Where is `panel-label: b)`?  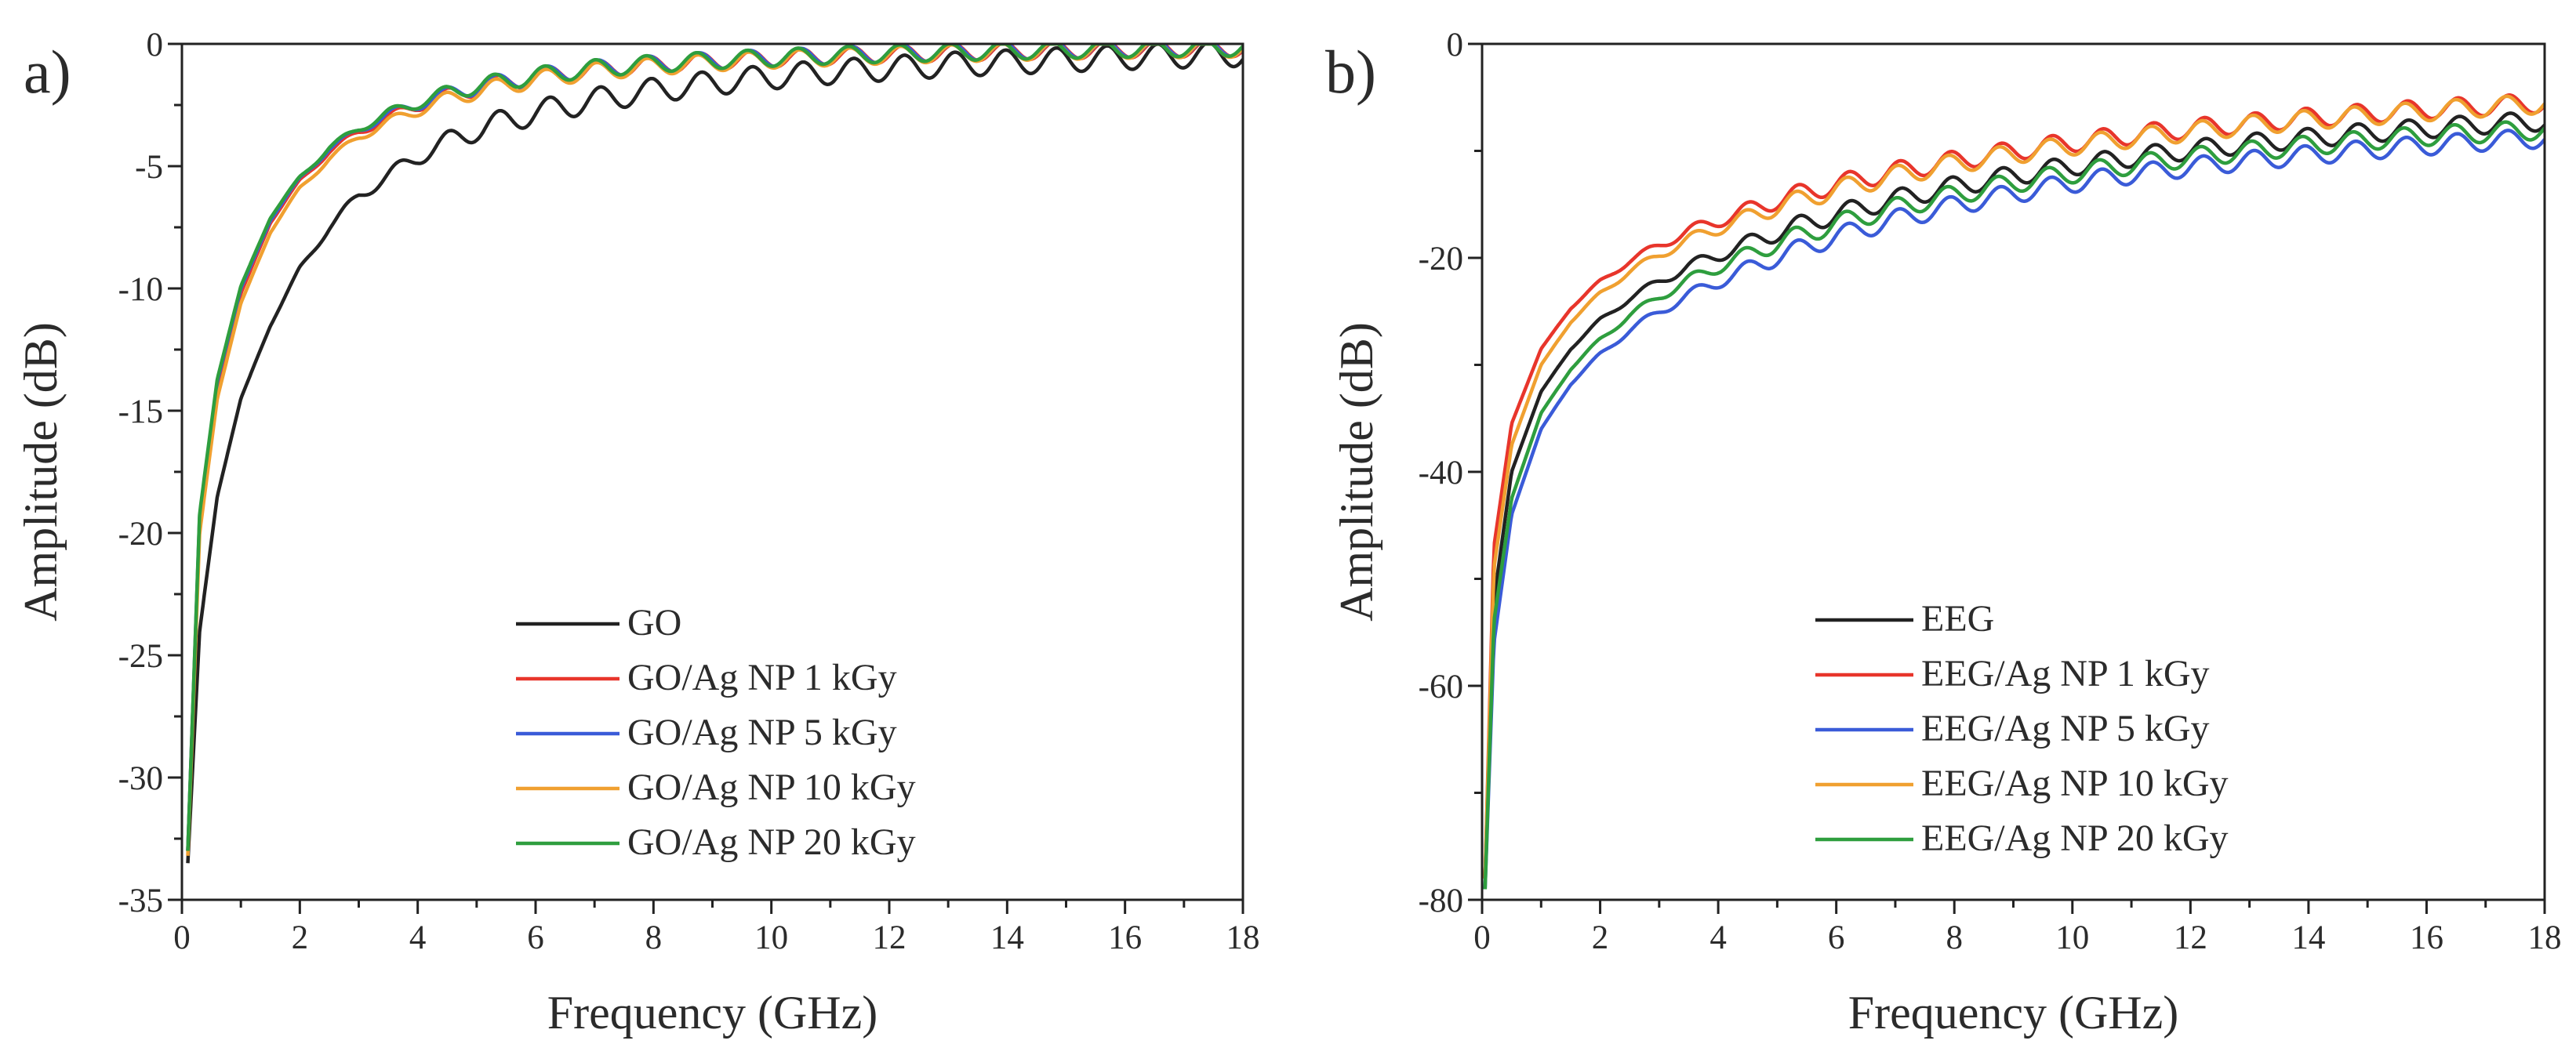
panel-label: b) is located at coordinates (1350, 72).